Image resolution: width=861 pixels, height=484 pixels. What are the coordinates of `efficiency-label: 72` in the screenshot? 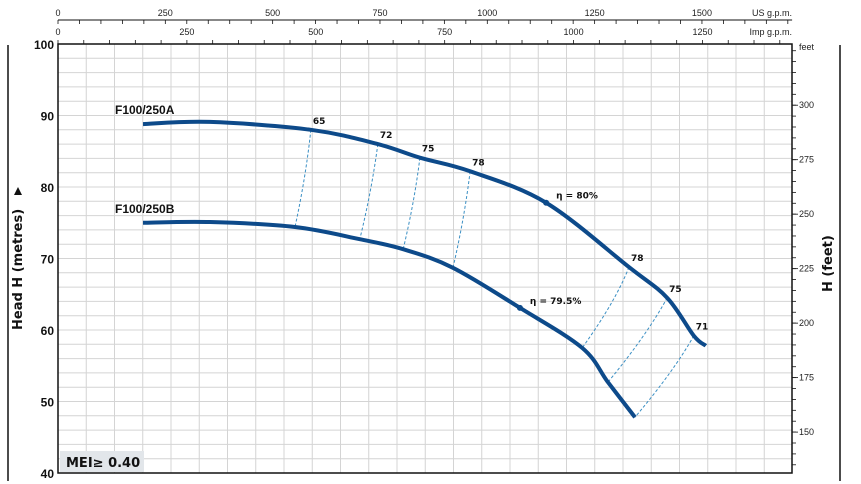 It's located at (386, 136).